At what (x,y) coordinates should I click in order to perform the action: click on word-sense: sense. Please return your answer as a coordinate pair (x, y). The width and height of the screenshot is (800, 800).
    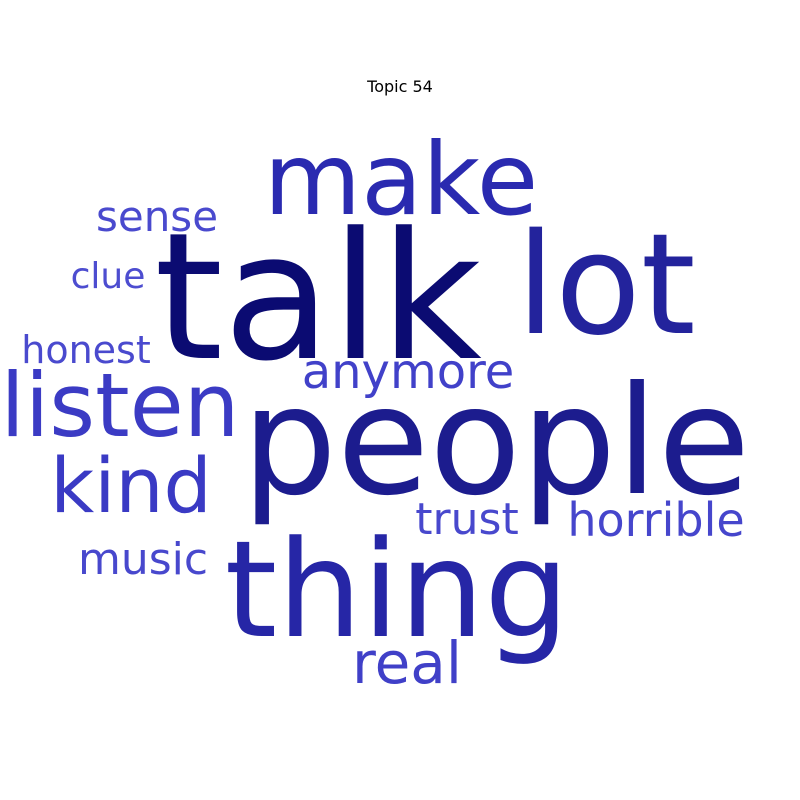
    Looking at the image, I should click on (157, 216).